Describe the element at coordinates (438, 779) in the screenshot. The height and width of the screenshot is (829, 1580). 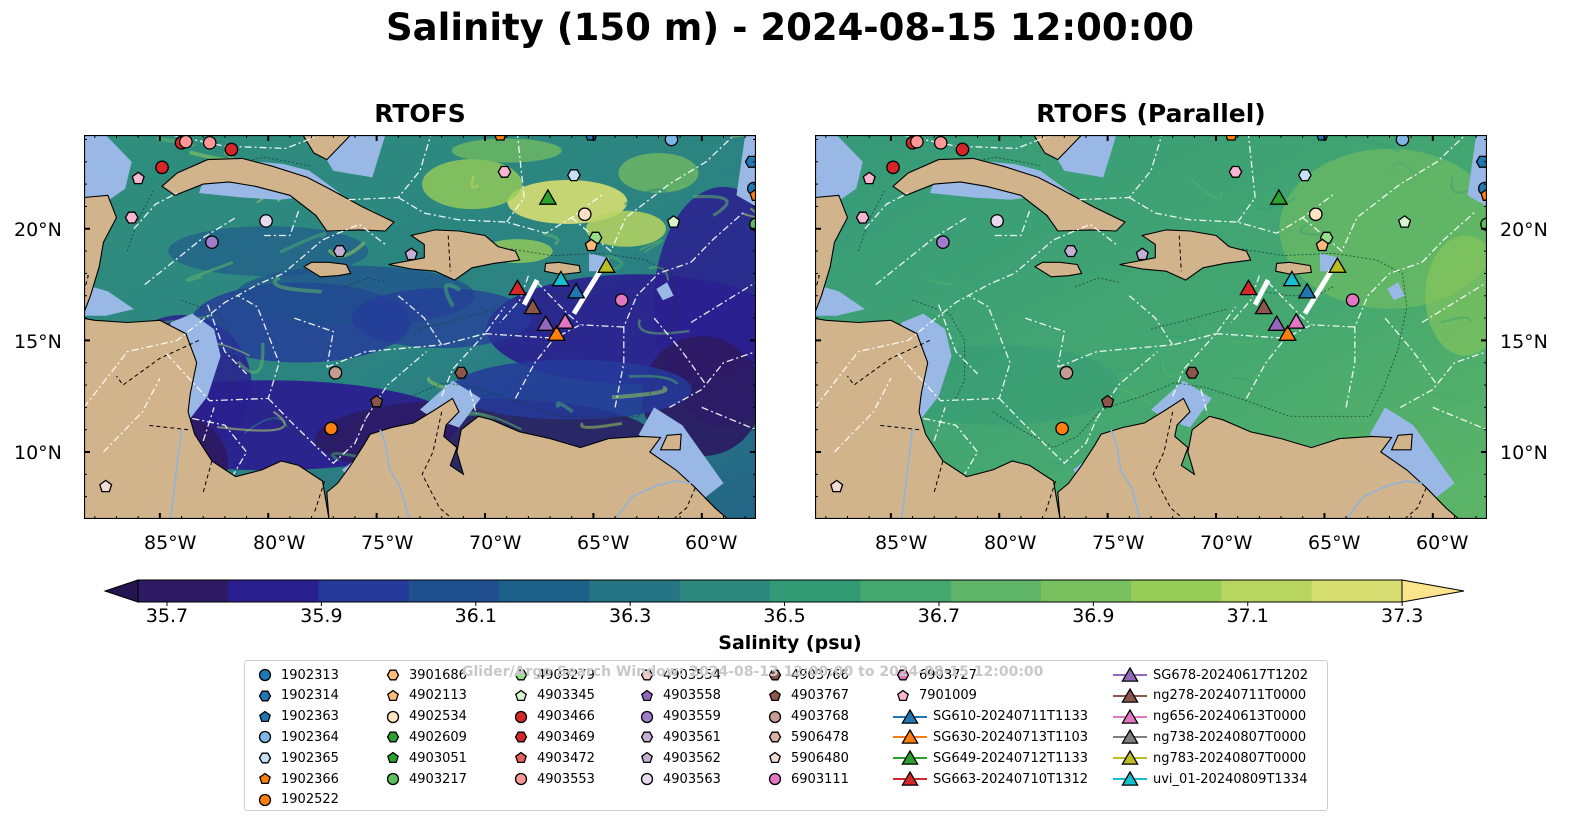
I see `legend-label: 4903217` at that location.